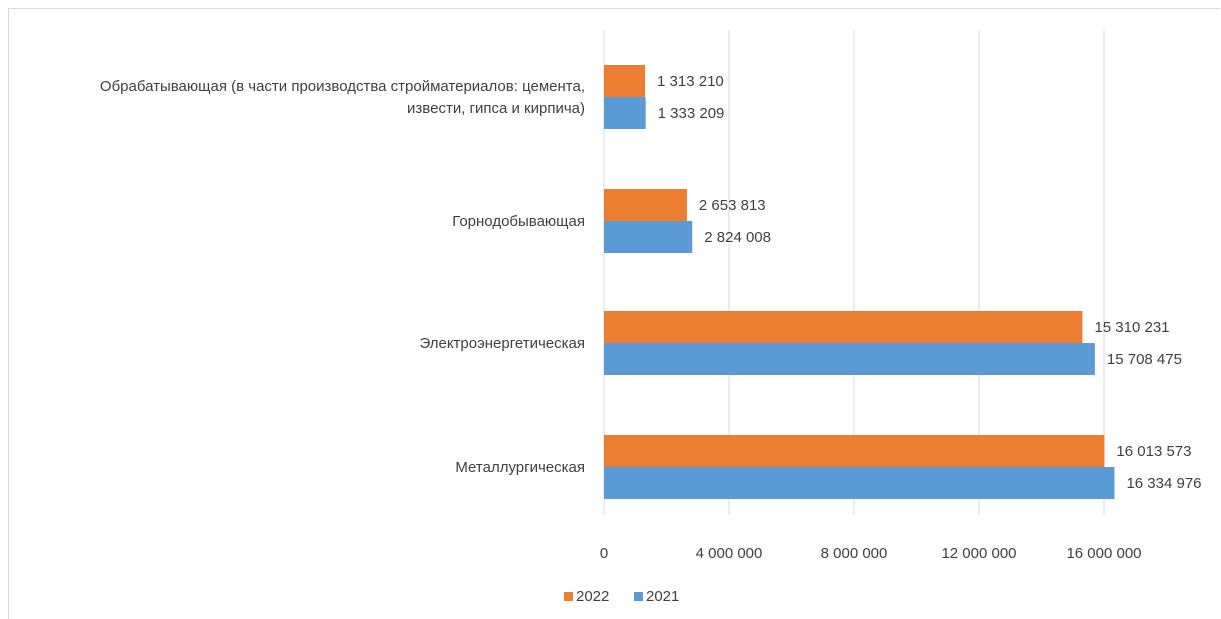 The height and width of the screenshot is (619, 1221). Describe the element at coordinates (638, 596) in the screenshot. I see `legend-swatch-2021` at that location.